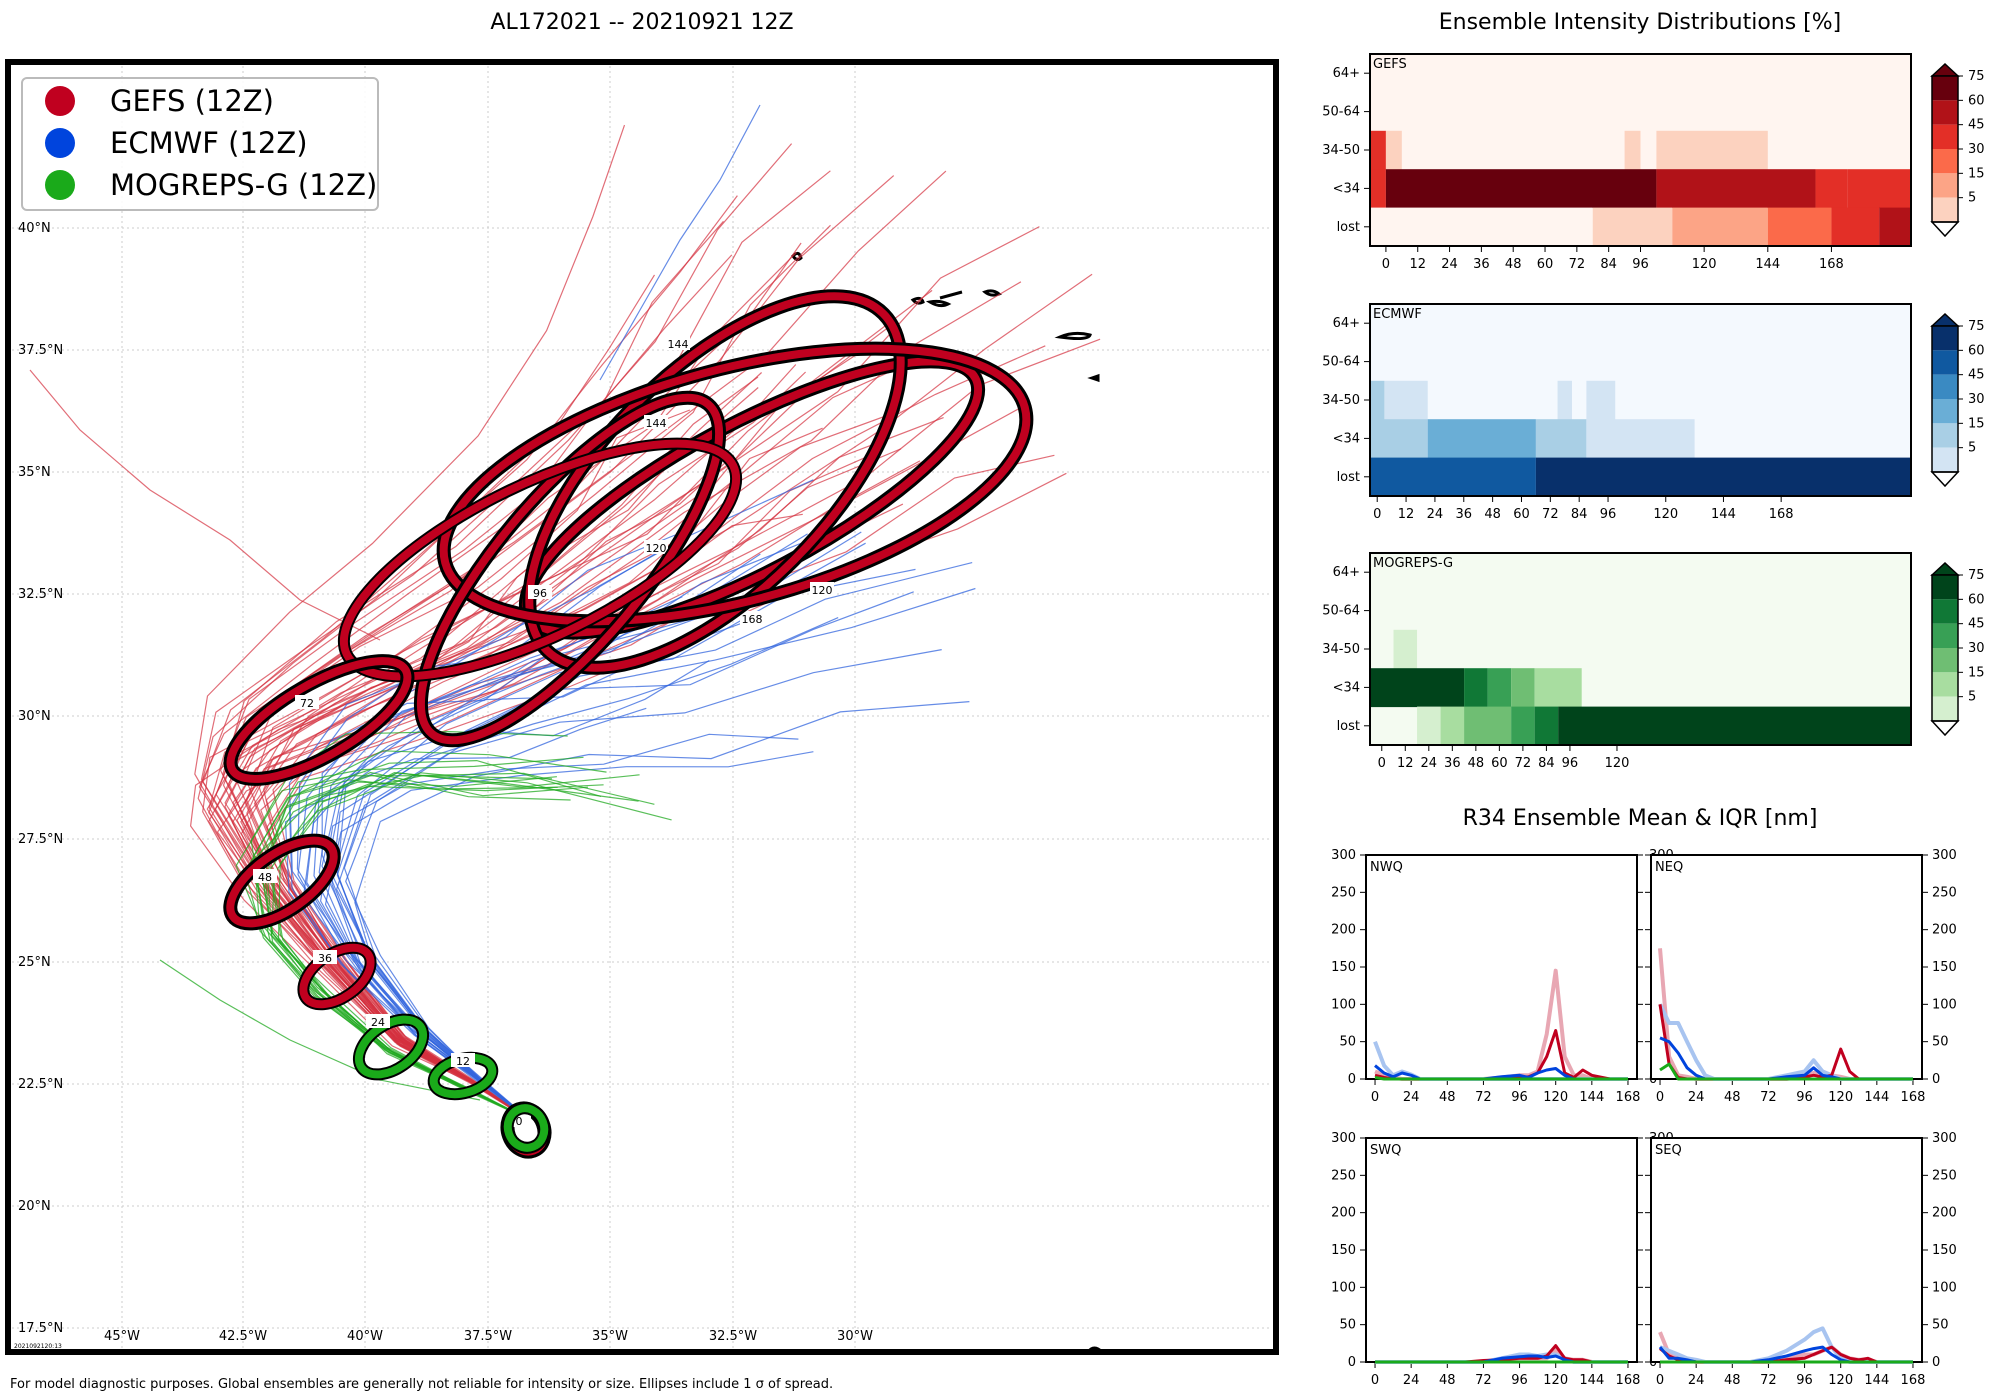 This screenshot has height=1400, width=2000. I want to click on legend-label-mogreps: MOGREPS-G (12Z), so click(243, 185).